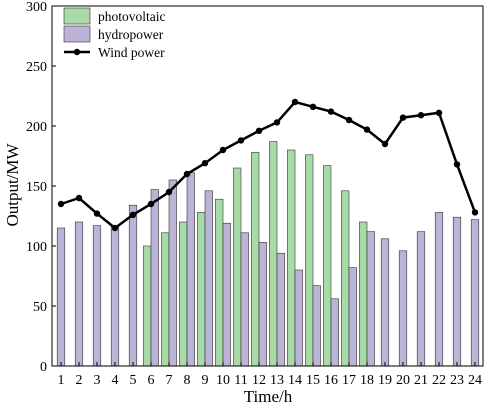 This screenshot has height=413, width=484. Describe the element at coordinates (331, 380) in the screenshot. I see `x-tick-label: 16` at that location.